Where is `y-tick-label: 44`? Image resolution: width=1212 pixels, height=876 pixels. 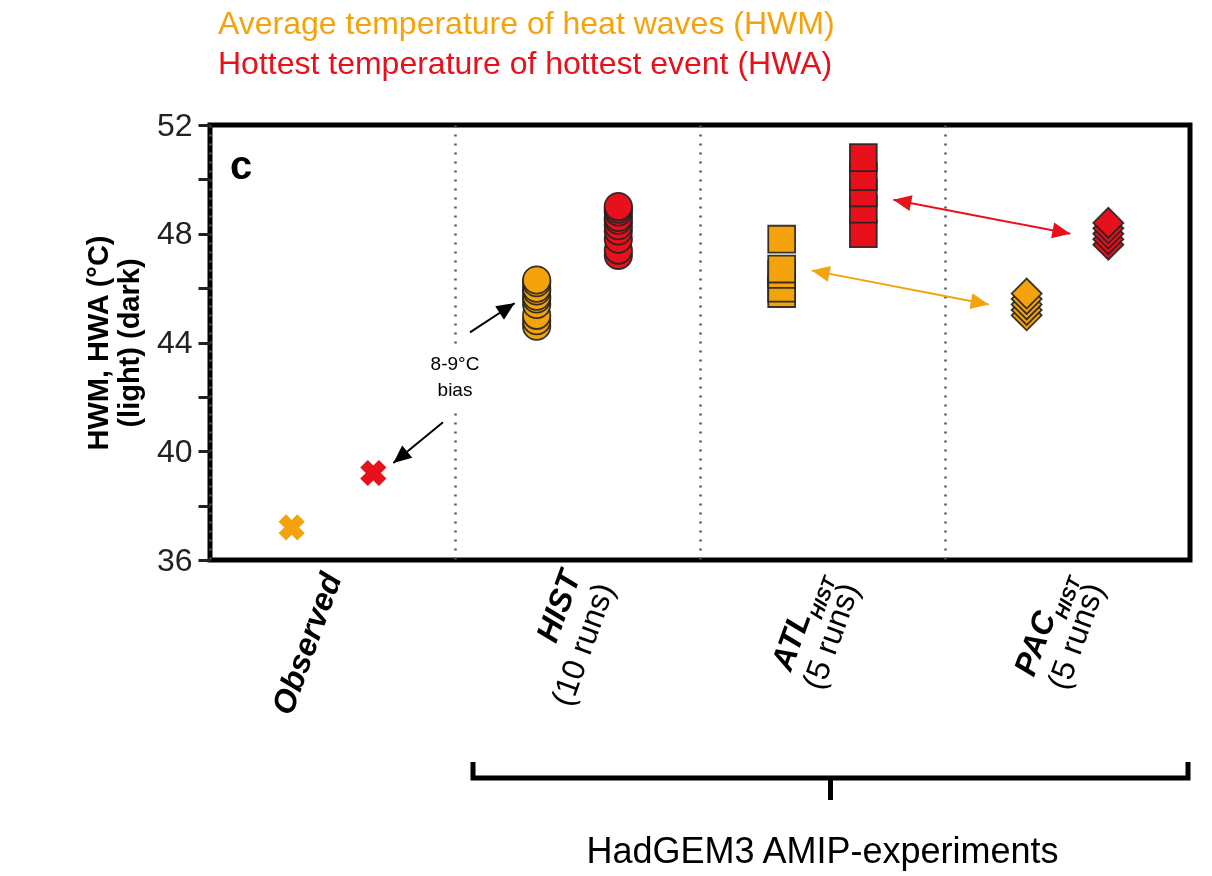 y-tick-label: 44 is located at coordinates (174, 342).